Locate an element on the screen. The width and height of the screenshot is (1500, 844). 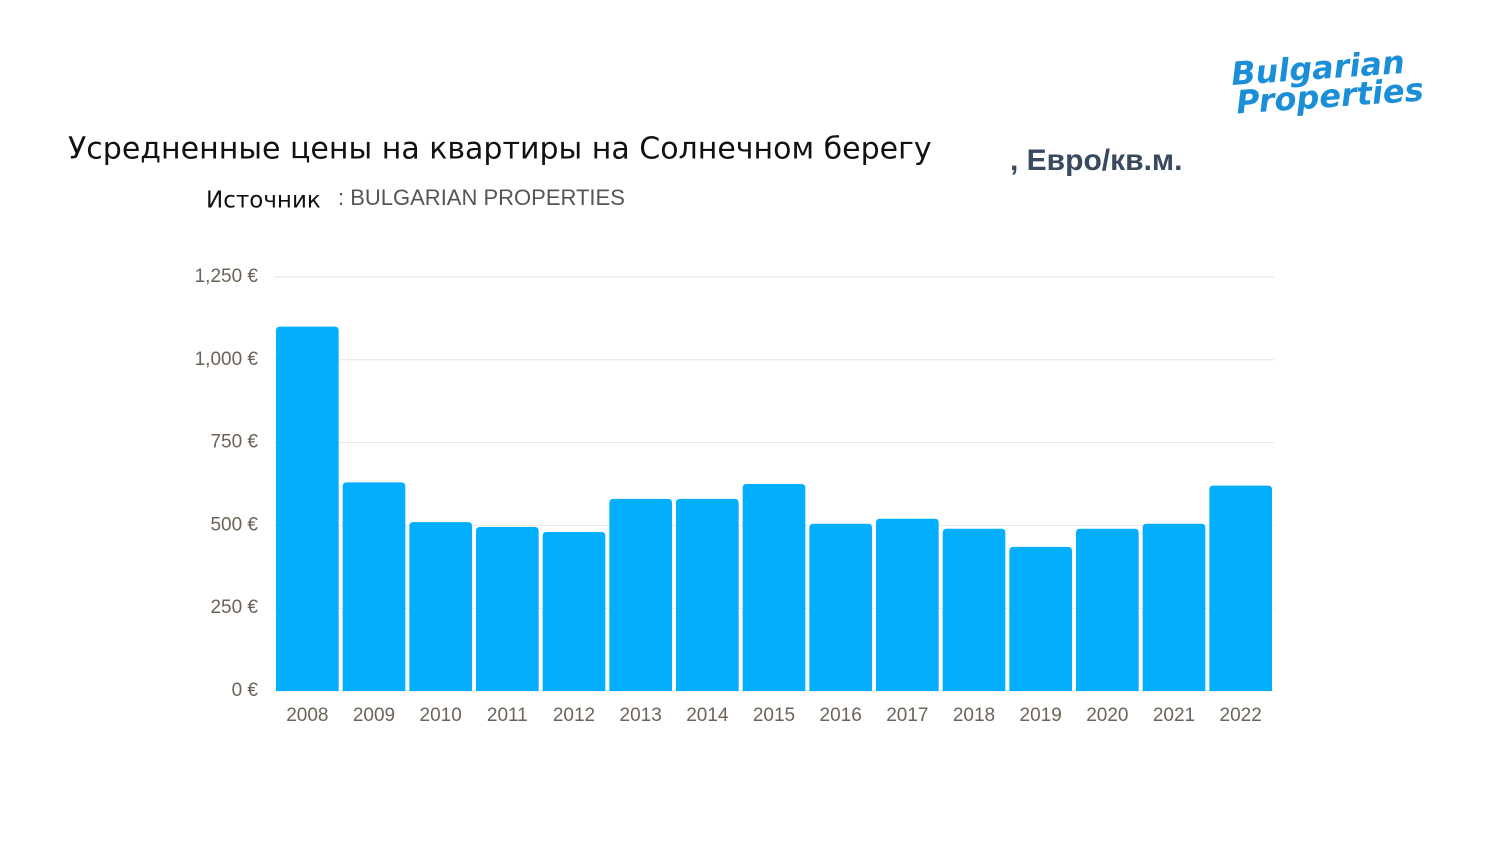
source: : BULGARIAN PROPERTIES is located at coordinates (481, 197).